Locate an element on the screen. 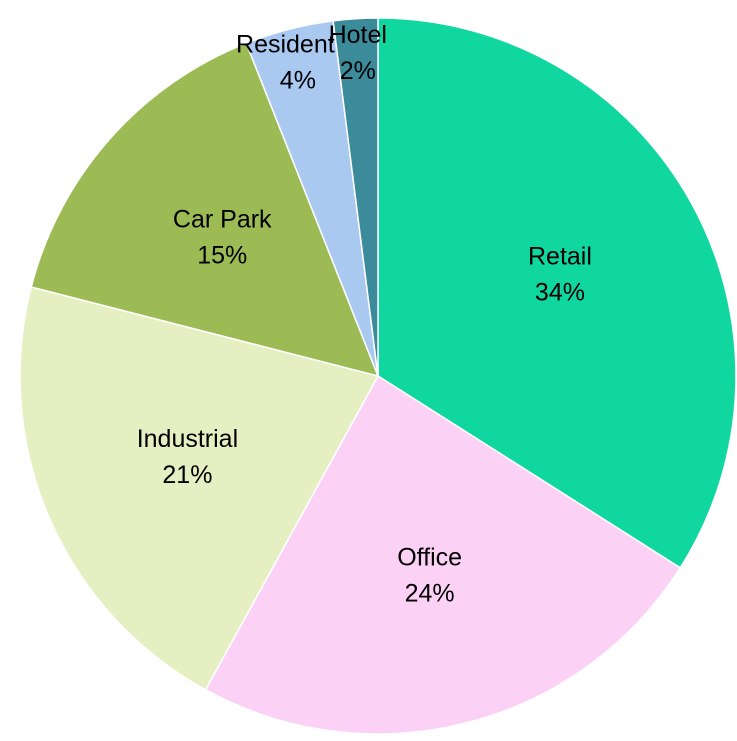 The width and height of the screenshot is (737, 741). slice-label: Retail is located at coordinates (560, 257).